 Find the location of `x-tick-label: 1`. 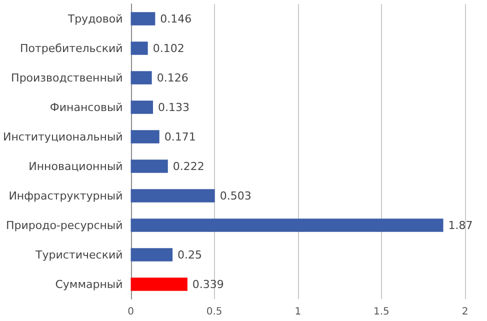

x-tick-label: 1 is located at coordinates (298, 312).